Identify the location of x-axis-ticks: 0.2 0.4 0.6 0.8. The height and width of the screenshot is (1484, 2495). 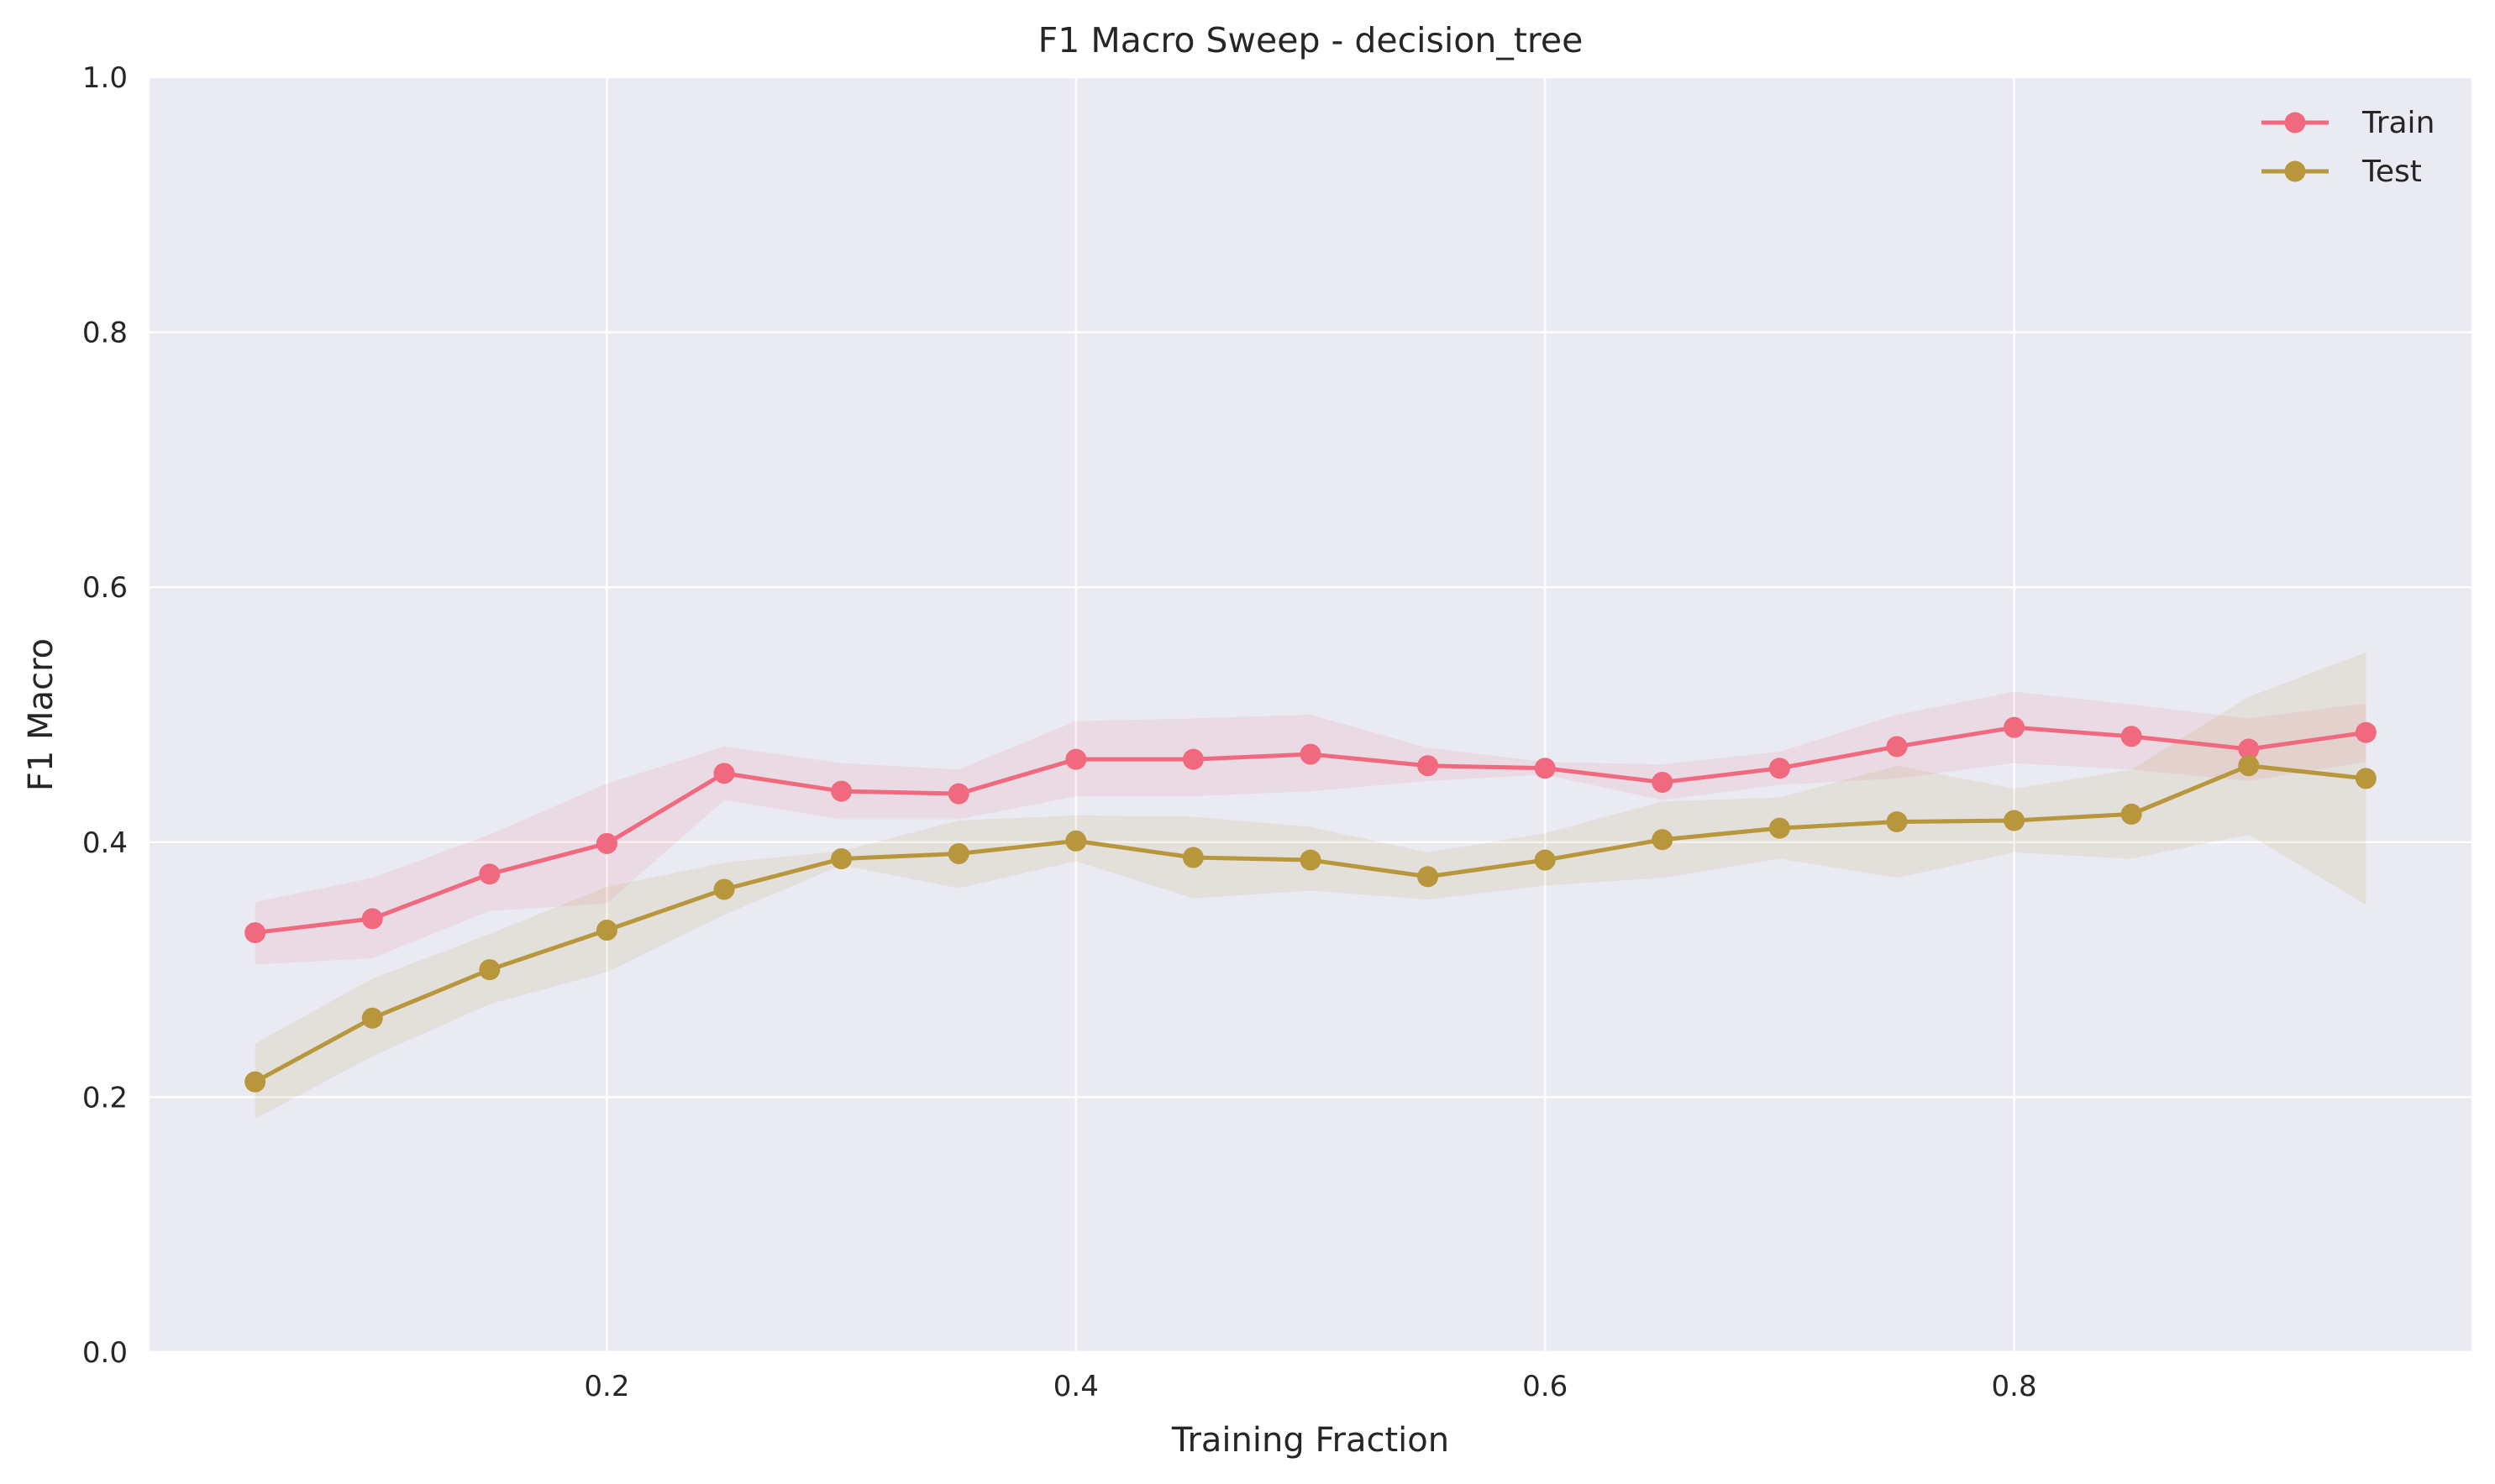
(1310, 1386).